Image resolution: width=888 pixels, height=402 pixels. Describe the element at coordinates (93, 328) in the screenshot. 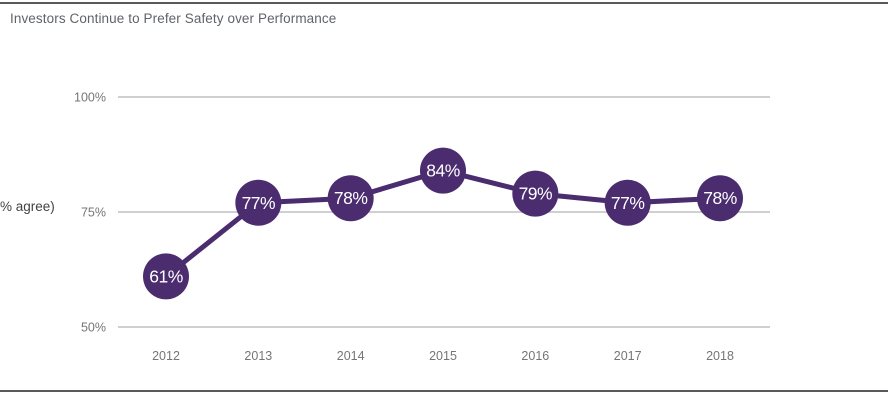

I see `y-tick-label-50: 50%` at that location.